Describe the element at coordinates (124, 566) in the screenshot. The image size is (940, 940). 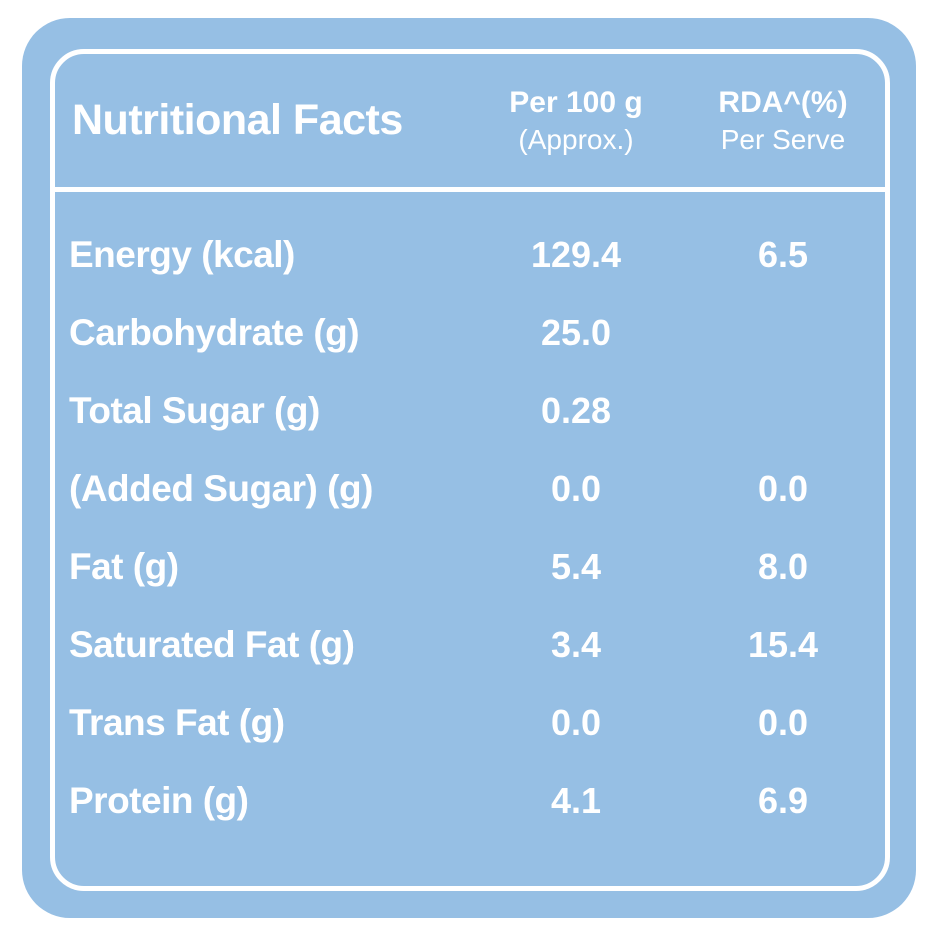
I see `row-label: Fat (g)` at that location.